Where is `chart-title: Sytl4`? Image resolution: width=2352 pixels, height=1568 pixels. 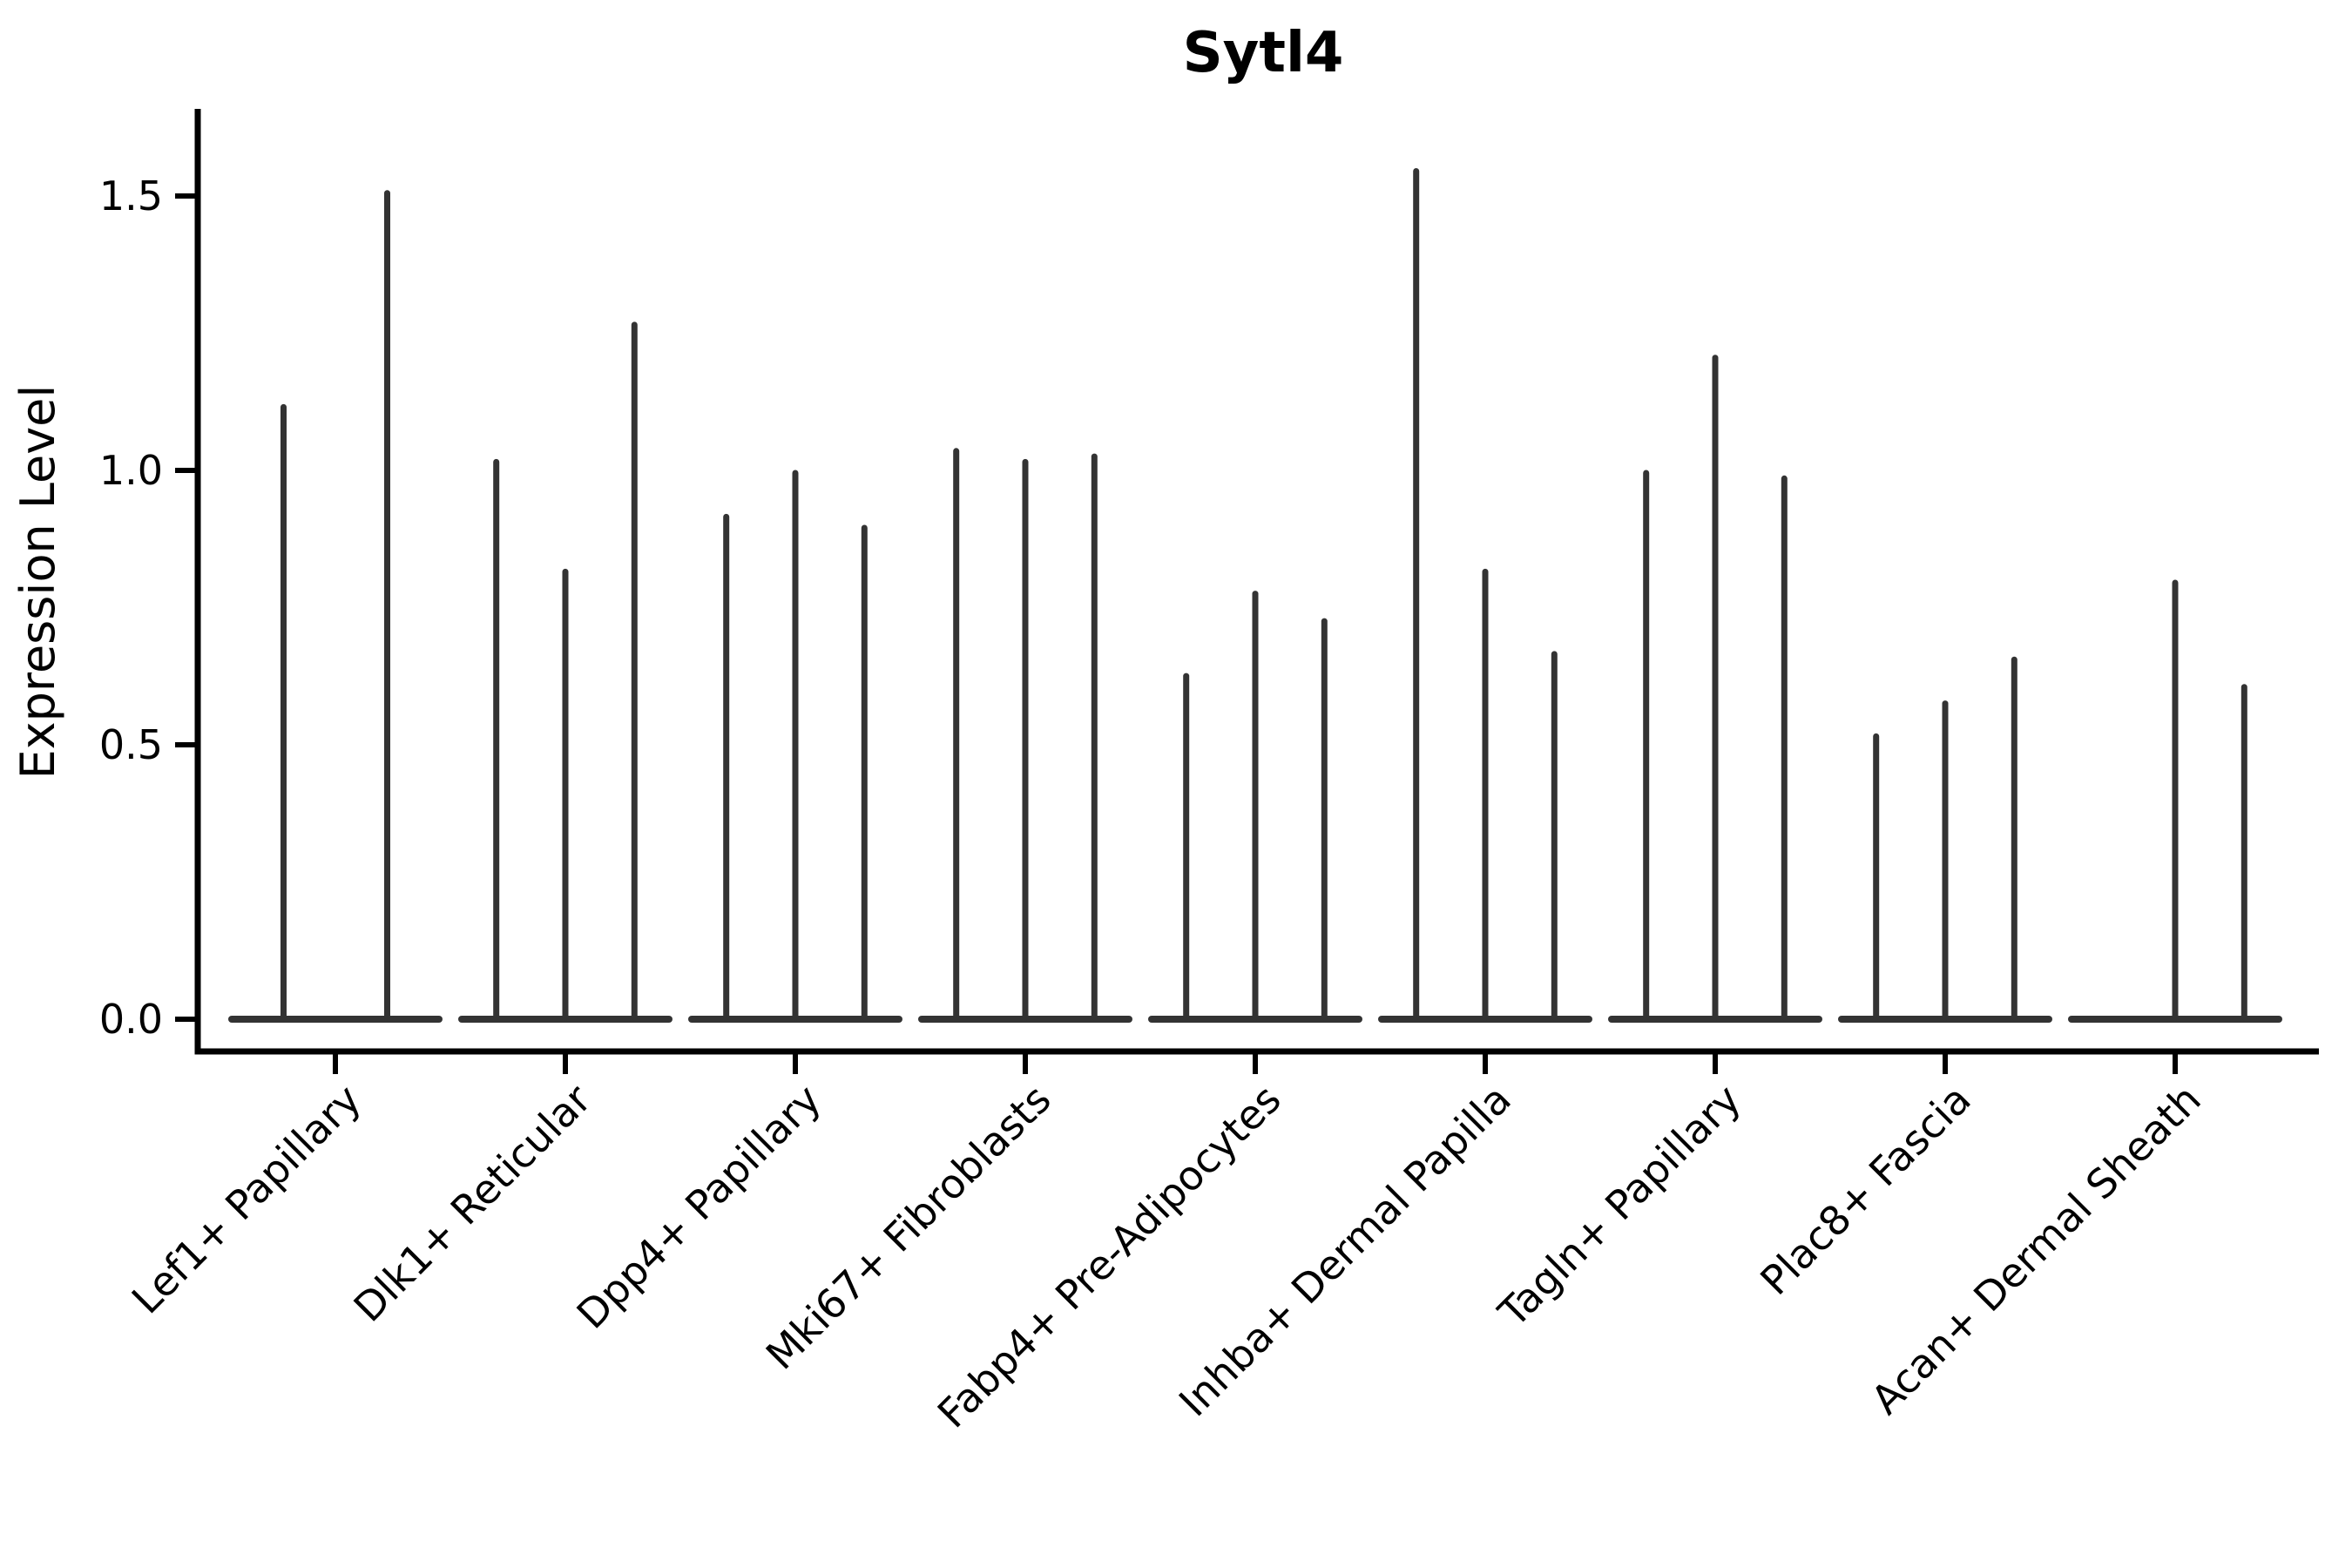 chart-title: Sytl4 is located at coordinates (1263, 53).